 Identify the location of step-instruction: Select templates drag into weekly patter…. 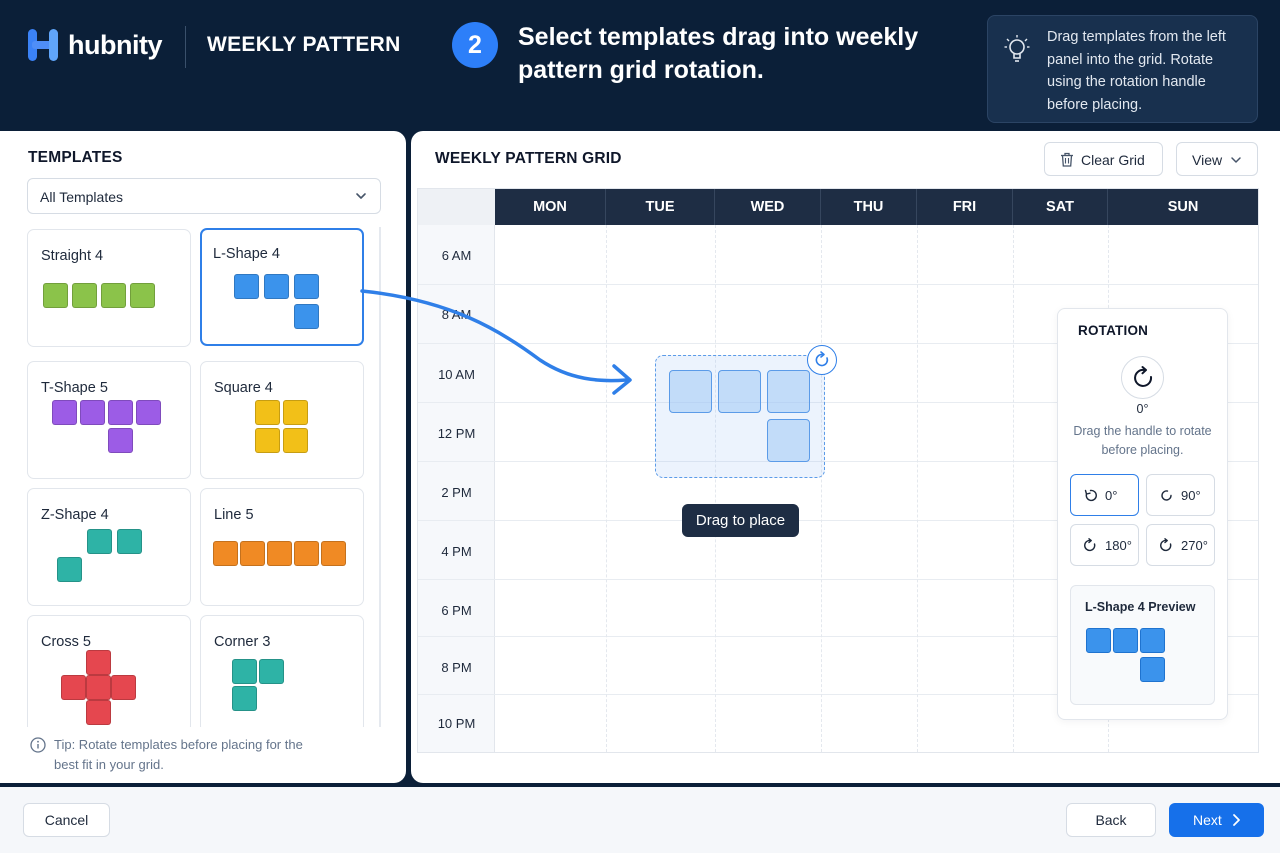
(718, 53).